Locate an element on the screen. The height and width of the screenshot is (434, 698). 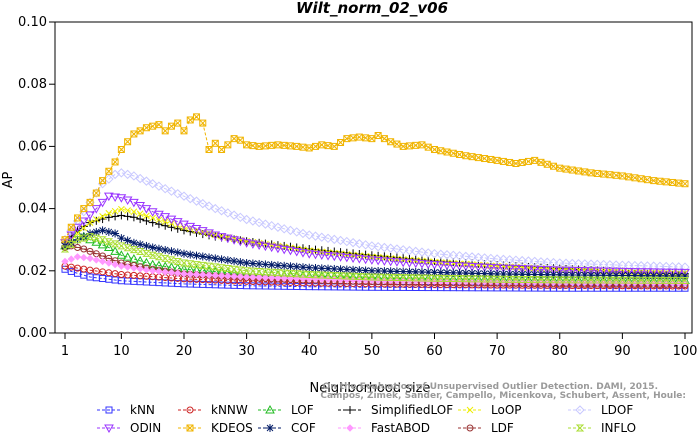
legend-item-inflo: INFLO is located at coordinates (602, 427).